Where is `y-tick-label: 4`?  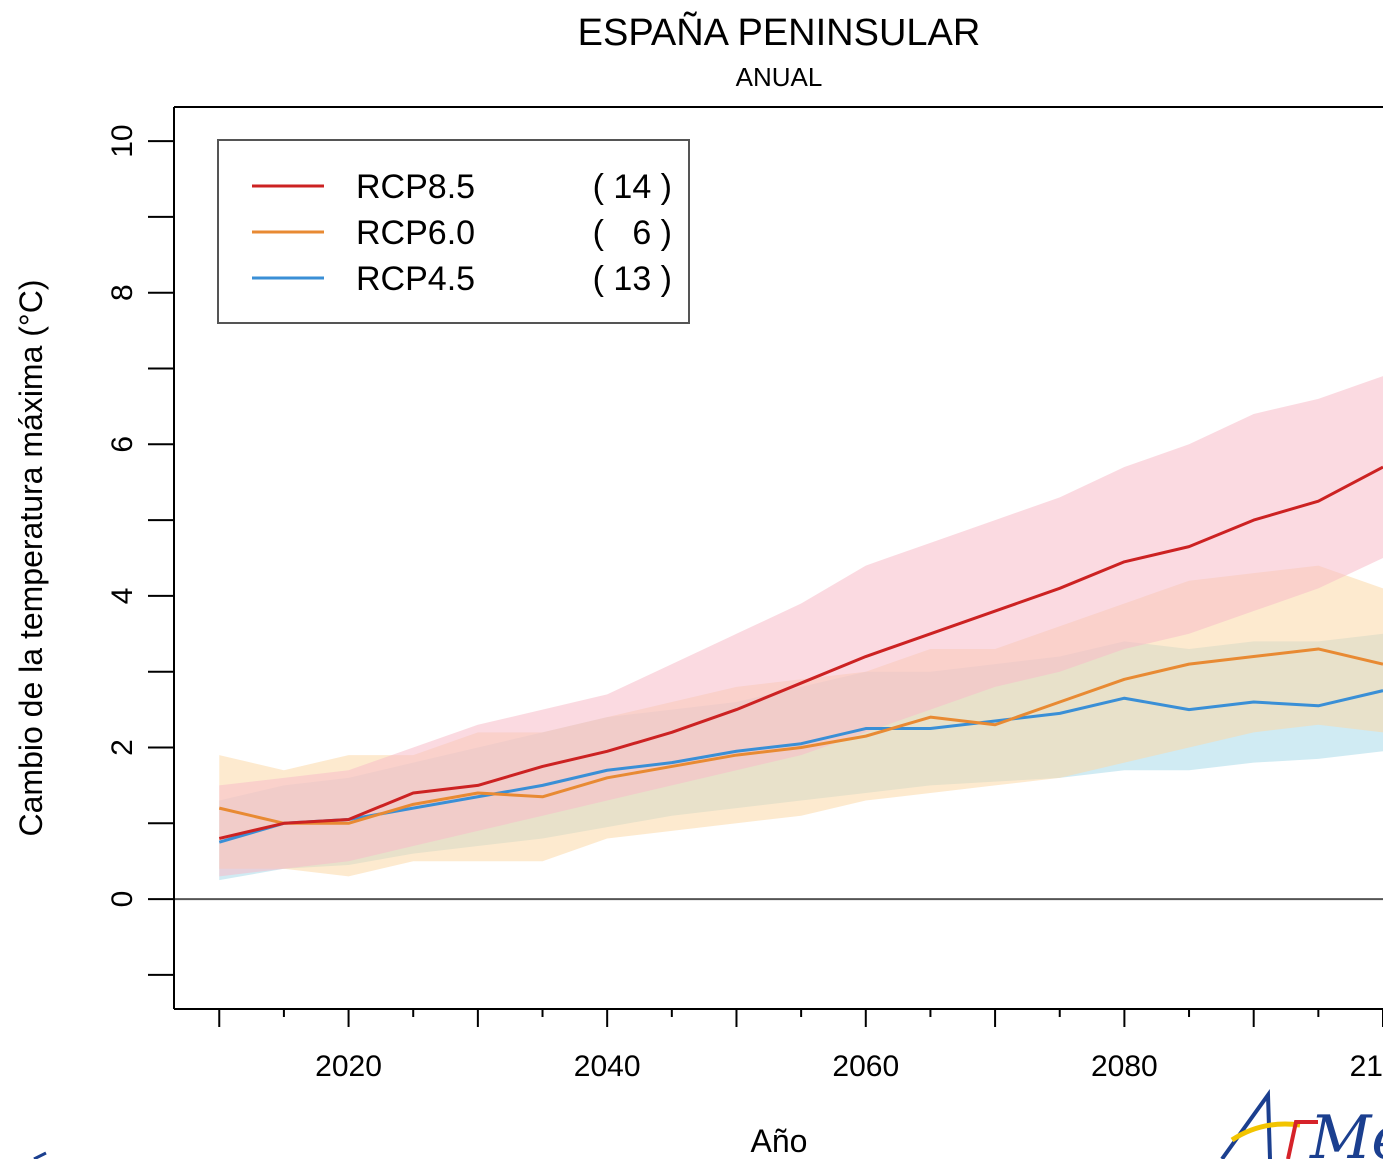
y-tick-label: 4 is located at coordinates (122, 596).